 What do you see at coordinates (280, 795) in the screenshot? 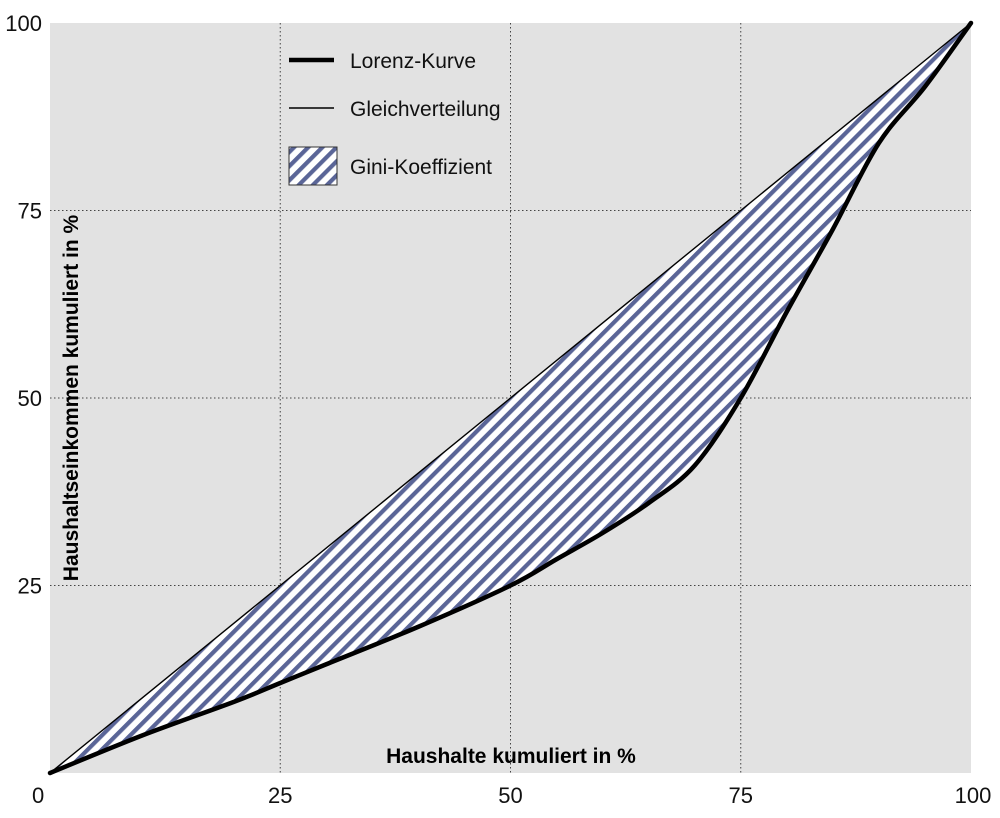
I see `x-tick-label-25: 25` at bounding box center [280, 795].